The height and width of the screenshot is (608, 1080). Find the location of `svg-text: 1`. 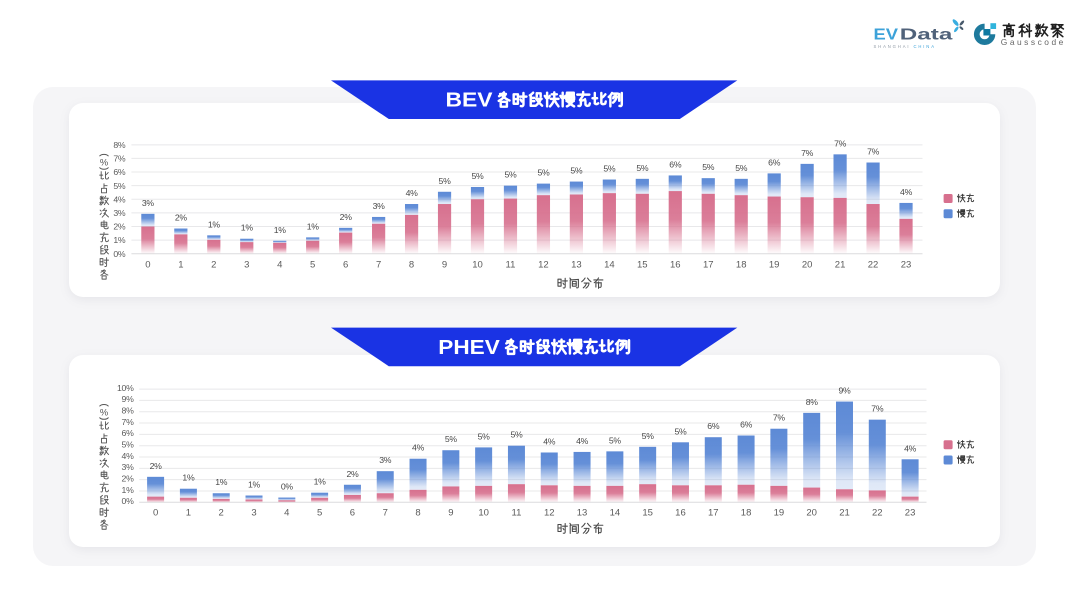

svg-text: 1 is located at coordinates (180, 265).